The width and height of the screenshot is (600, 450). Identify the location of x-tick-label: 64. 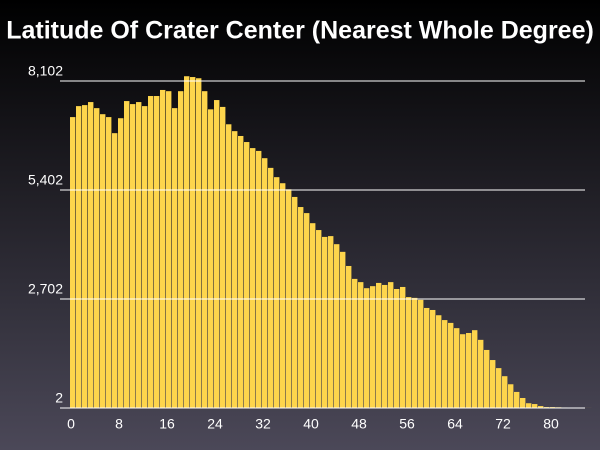
(455, 424).